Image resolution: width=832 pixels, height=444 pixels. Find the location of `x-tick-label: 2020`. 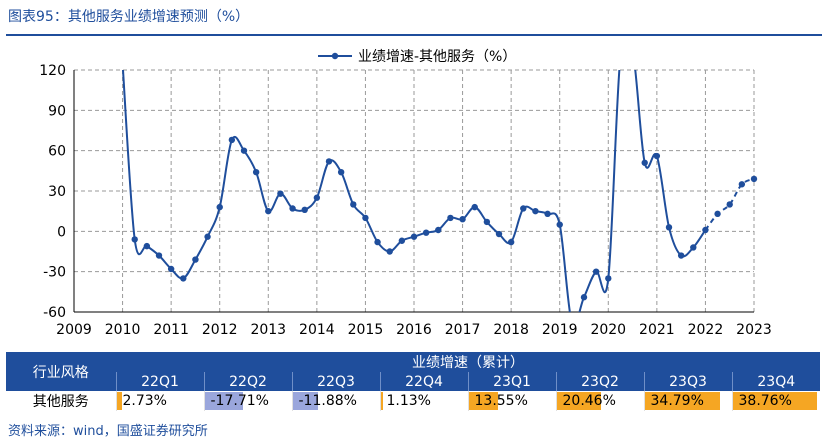

x-tick-label: 2020 is located at coordinates (608, 330).